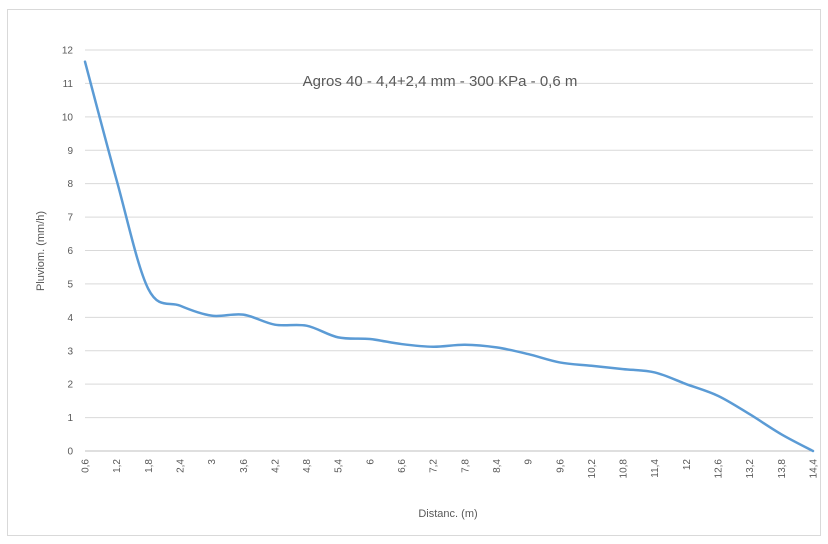 The image size is (828, 544). What do you see at coordinates (655, 468) in the screenshot?
I see `x-tick-label: 11,4` at bounding box center [655, 468].